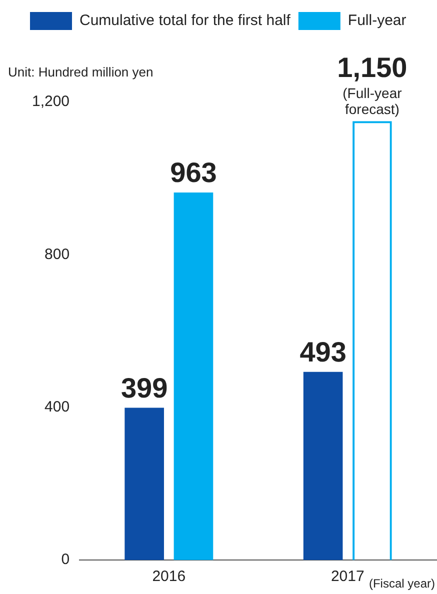 Image resolution: width=437 pixels, height=594 pixels. I want to click on data-label: 399, so click(144, 388).